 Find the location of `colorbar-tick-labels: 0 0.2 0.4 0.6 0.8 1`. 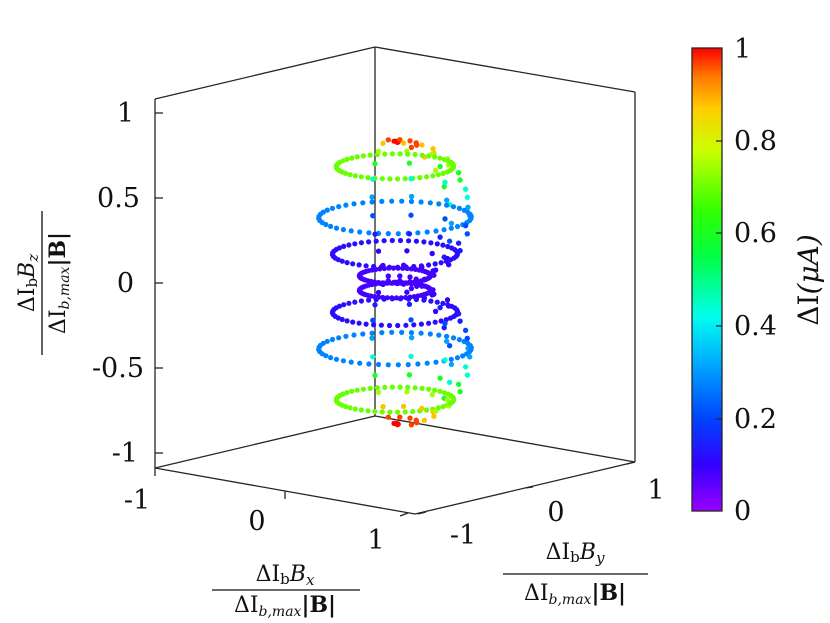

colorbar-tick-labels: 0 0.2 0.4 0.6 0.8 1 is located at coordinates (755, 280).